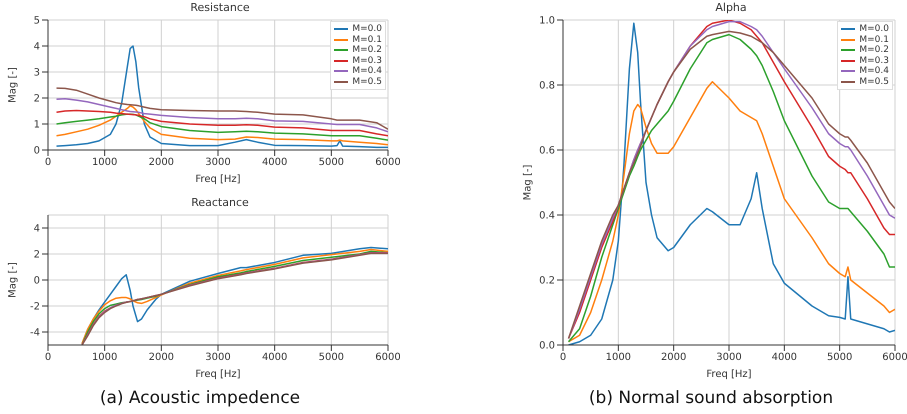  What do you see at coordinates (731, 8) in the screenshot?
I see `chart-title: Alpha` at bounding box center [731, 8].